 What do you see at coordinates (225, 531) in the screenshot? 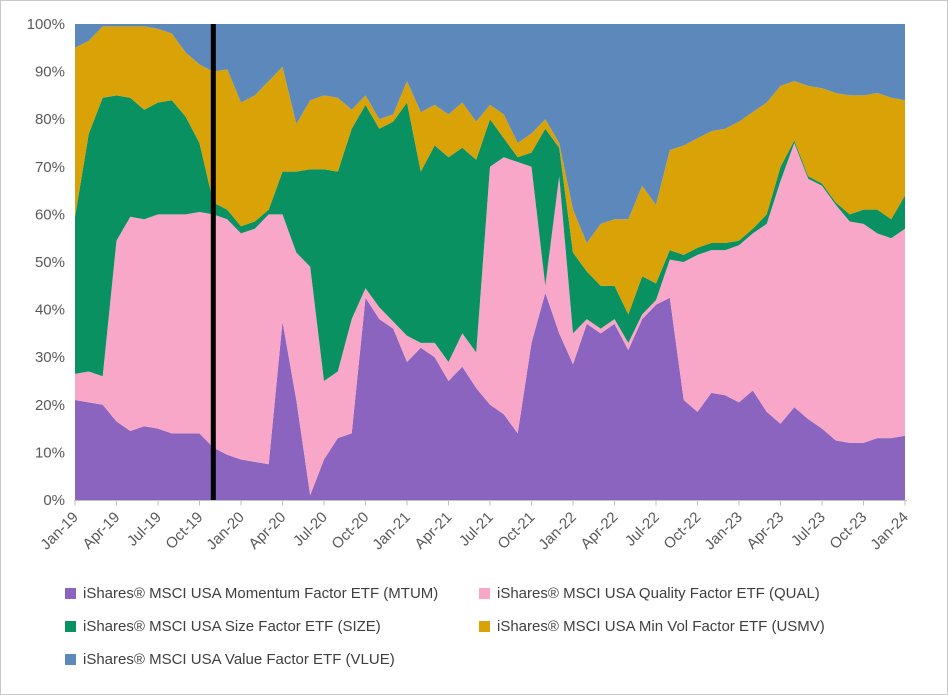
I see `x-axis-label: Jan-20` at bounding box center [225, 531].